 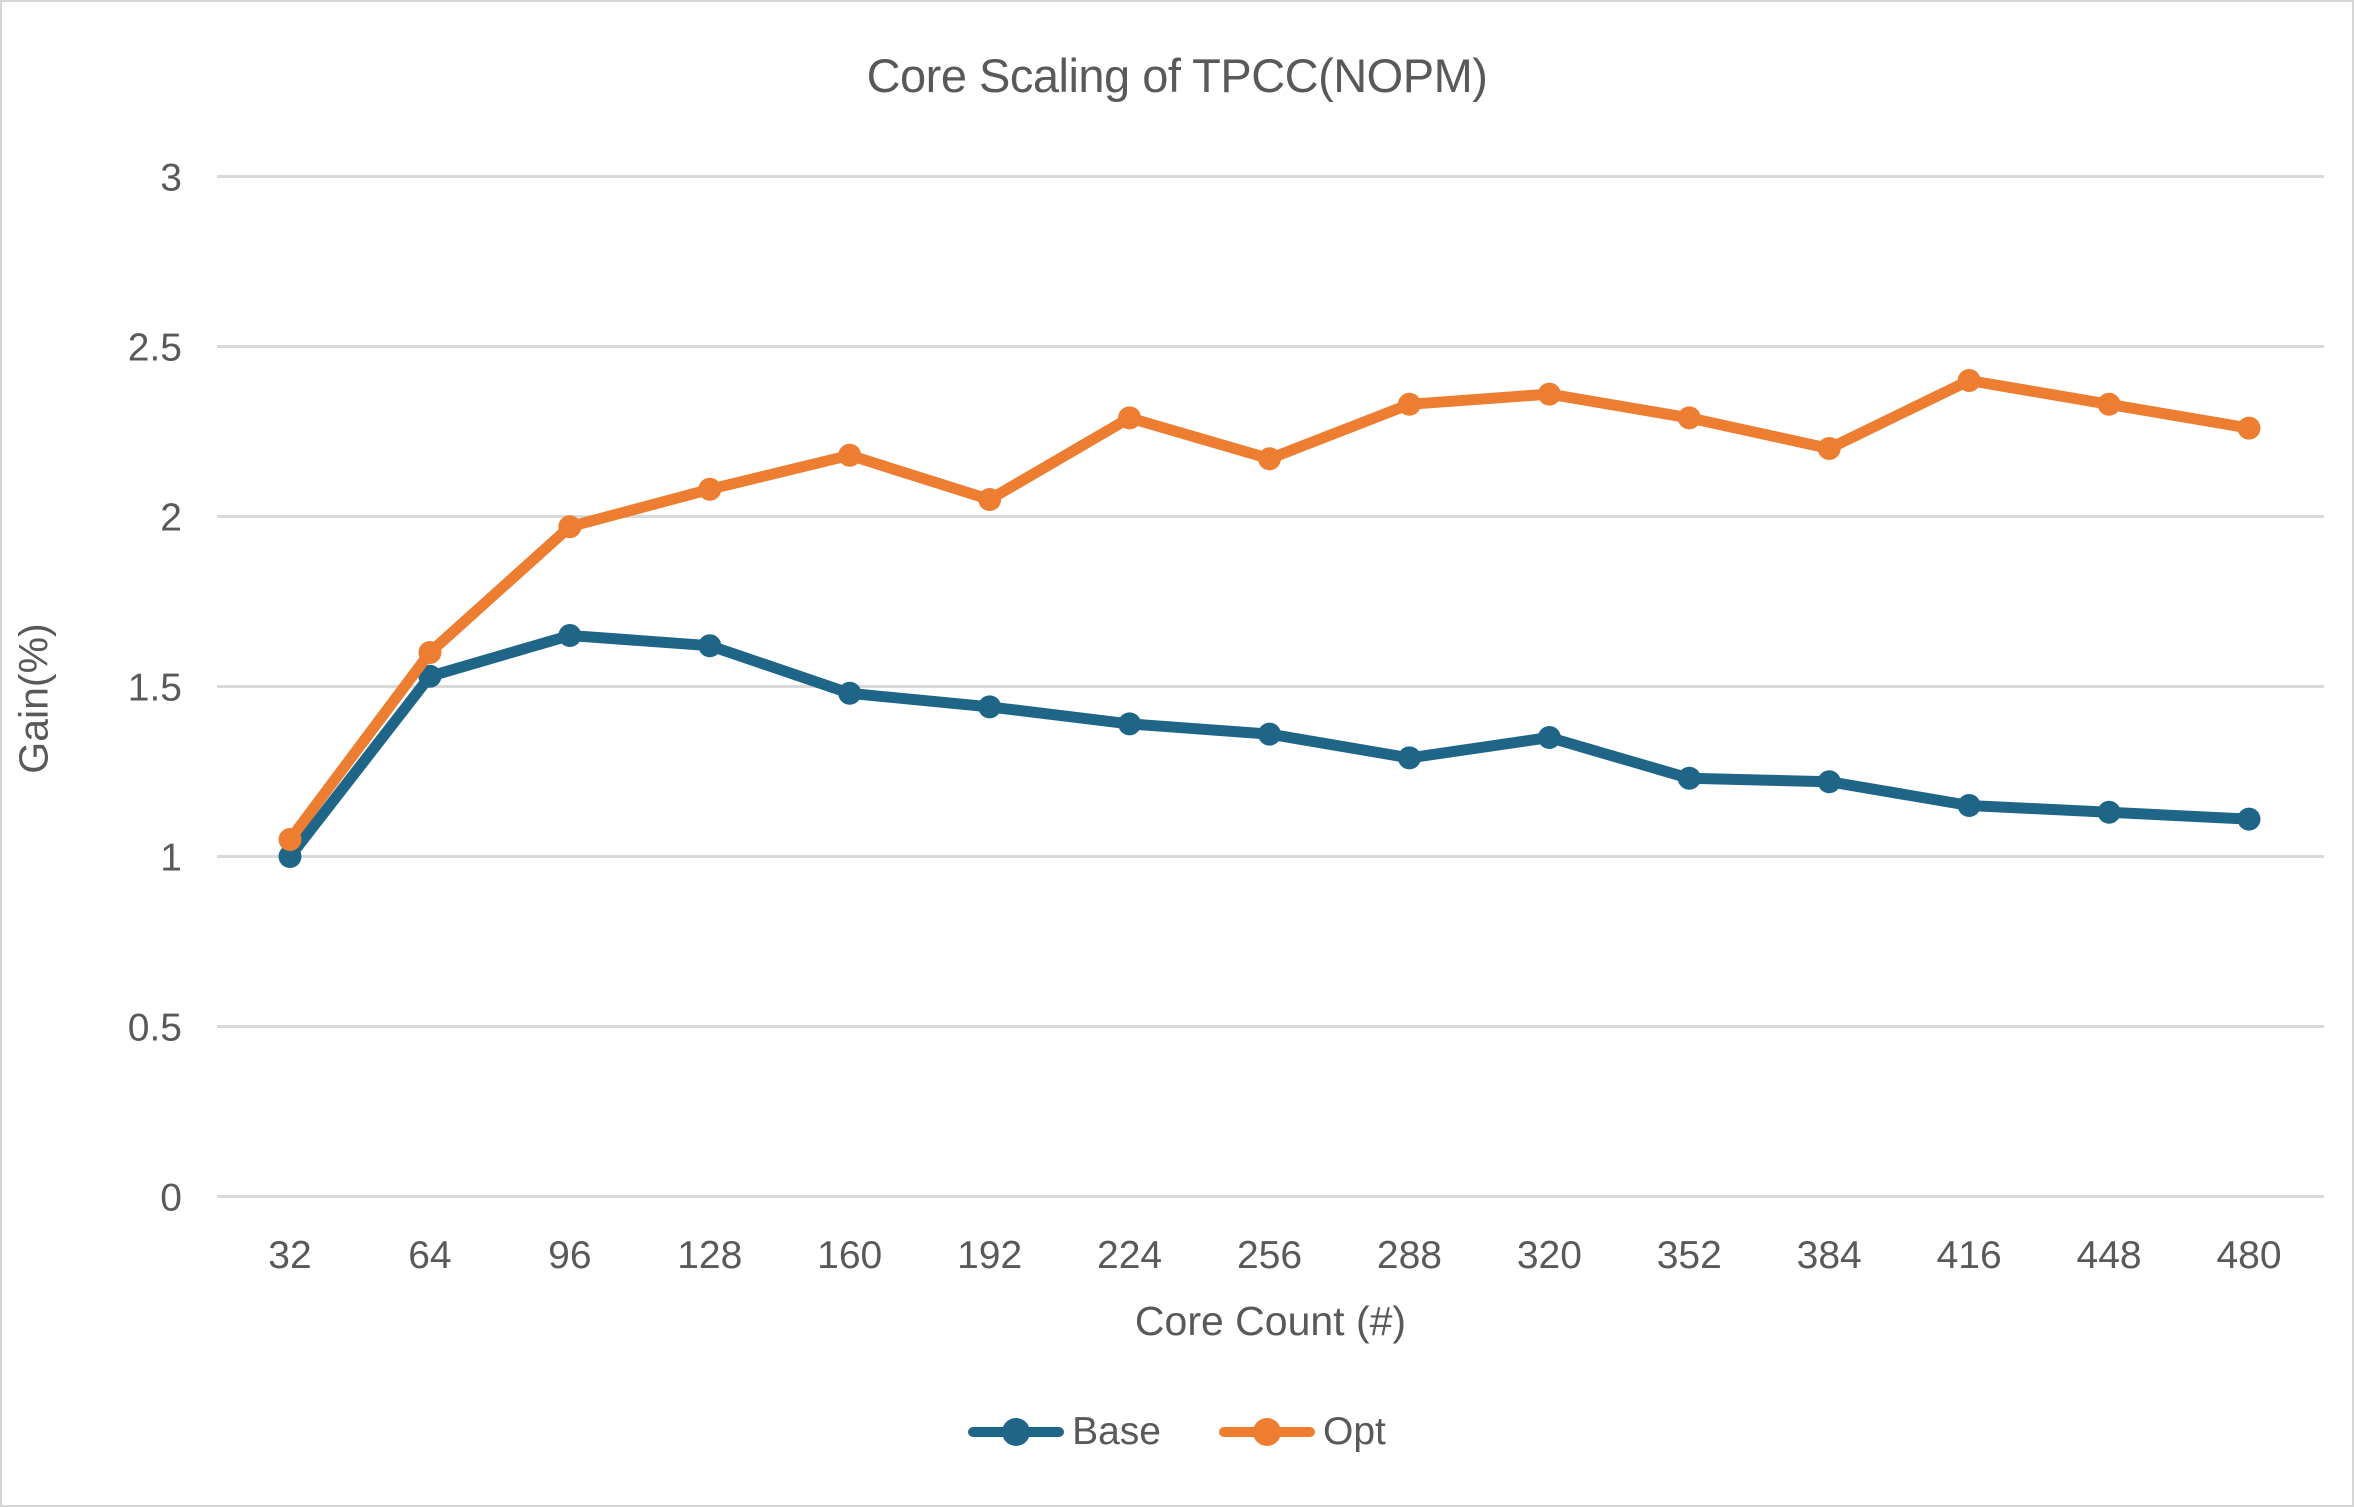 I want to click on legend-item-opt: Opt, so click(x=1302, y=1432).